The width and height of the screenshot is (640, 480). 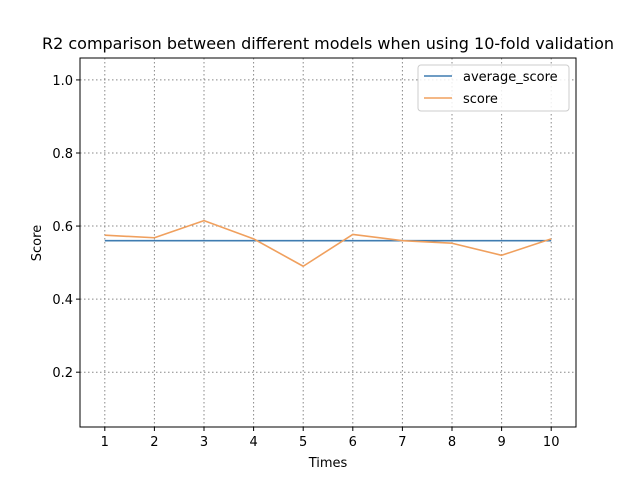 I want to click on series-lines, so click(x=328, y=243).